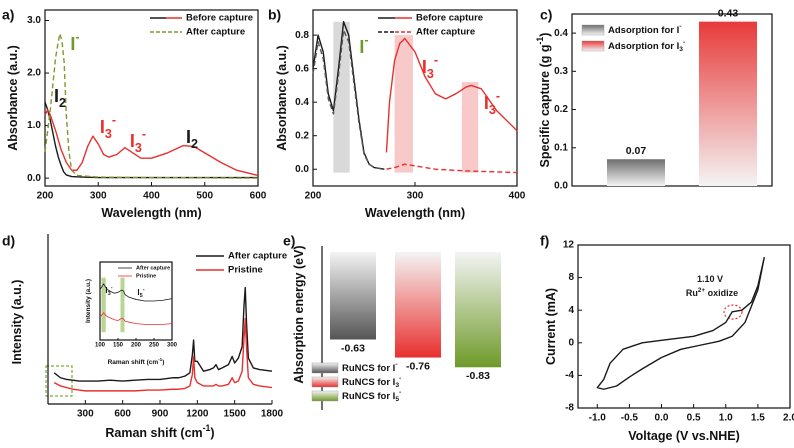 Image resolution: width=794 pixels, height=448 pixels. What do you see at coordinates (561, 186) in the screenshot?
I see `y-tick-label: 0.0` at bounding box center [561, 186].